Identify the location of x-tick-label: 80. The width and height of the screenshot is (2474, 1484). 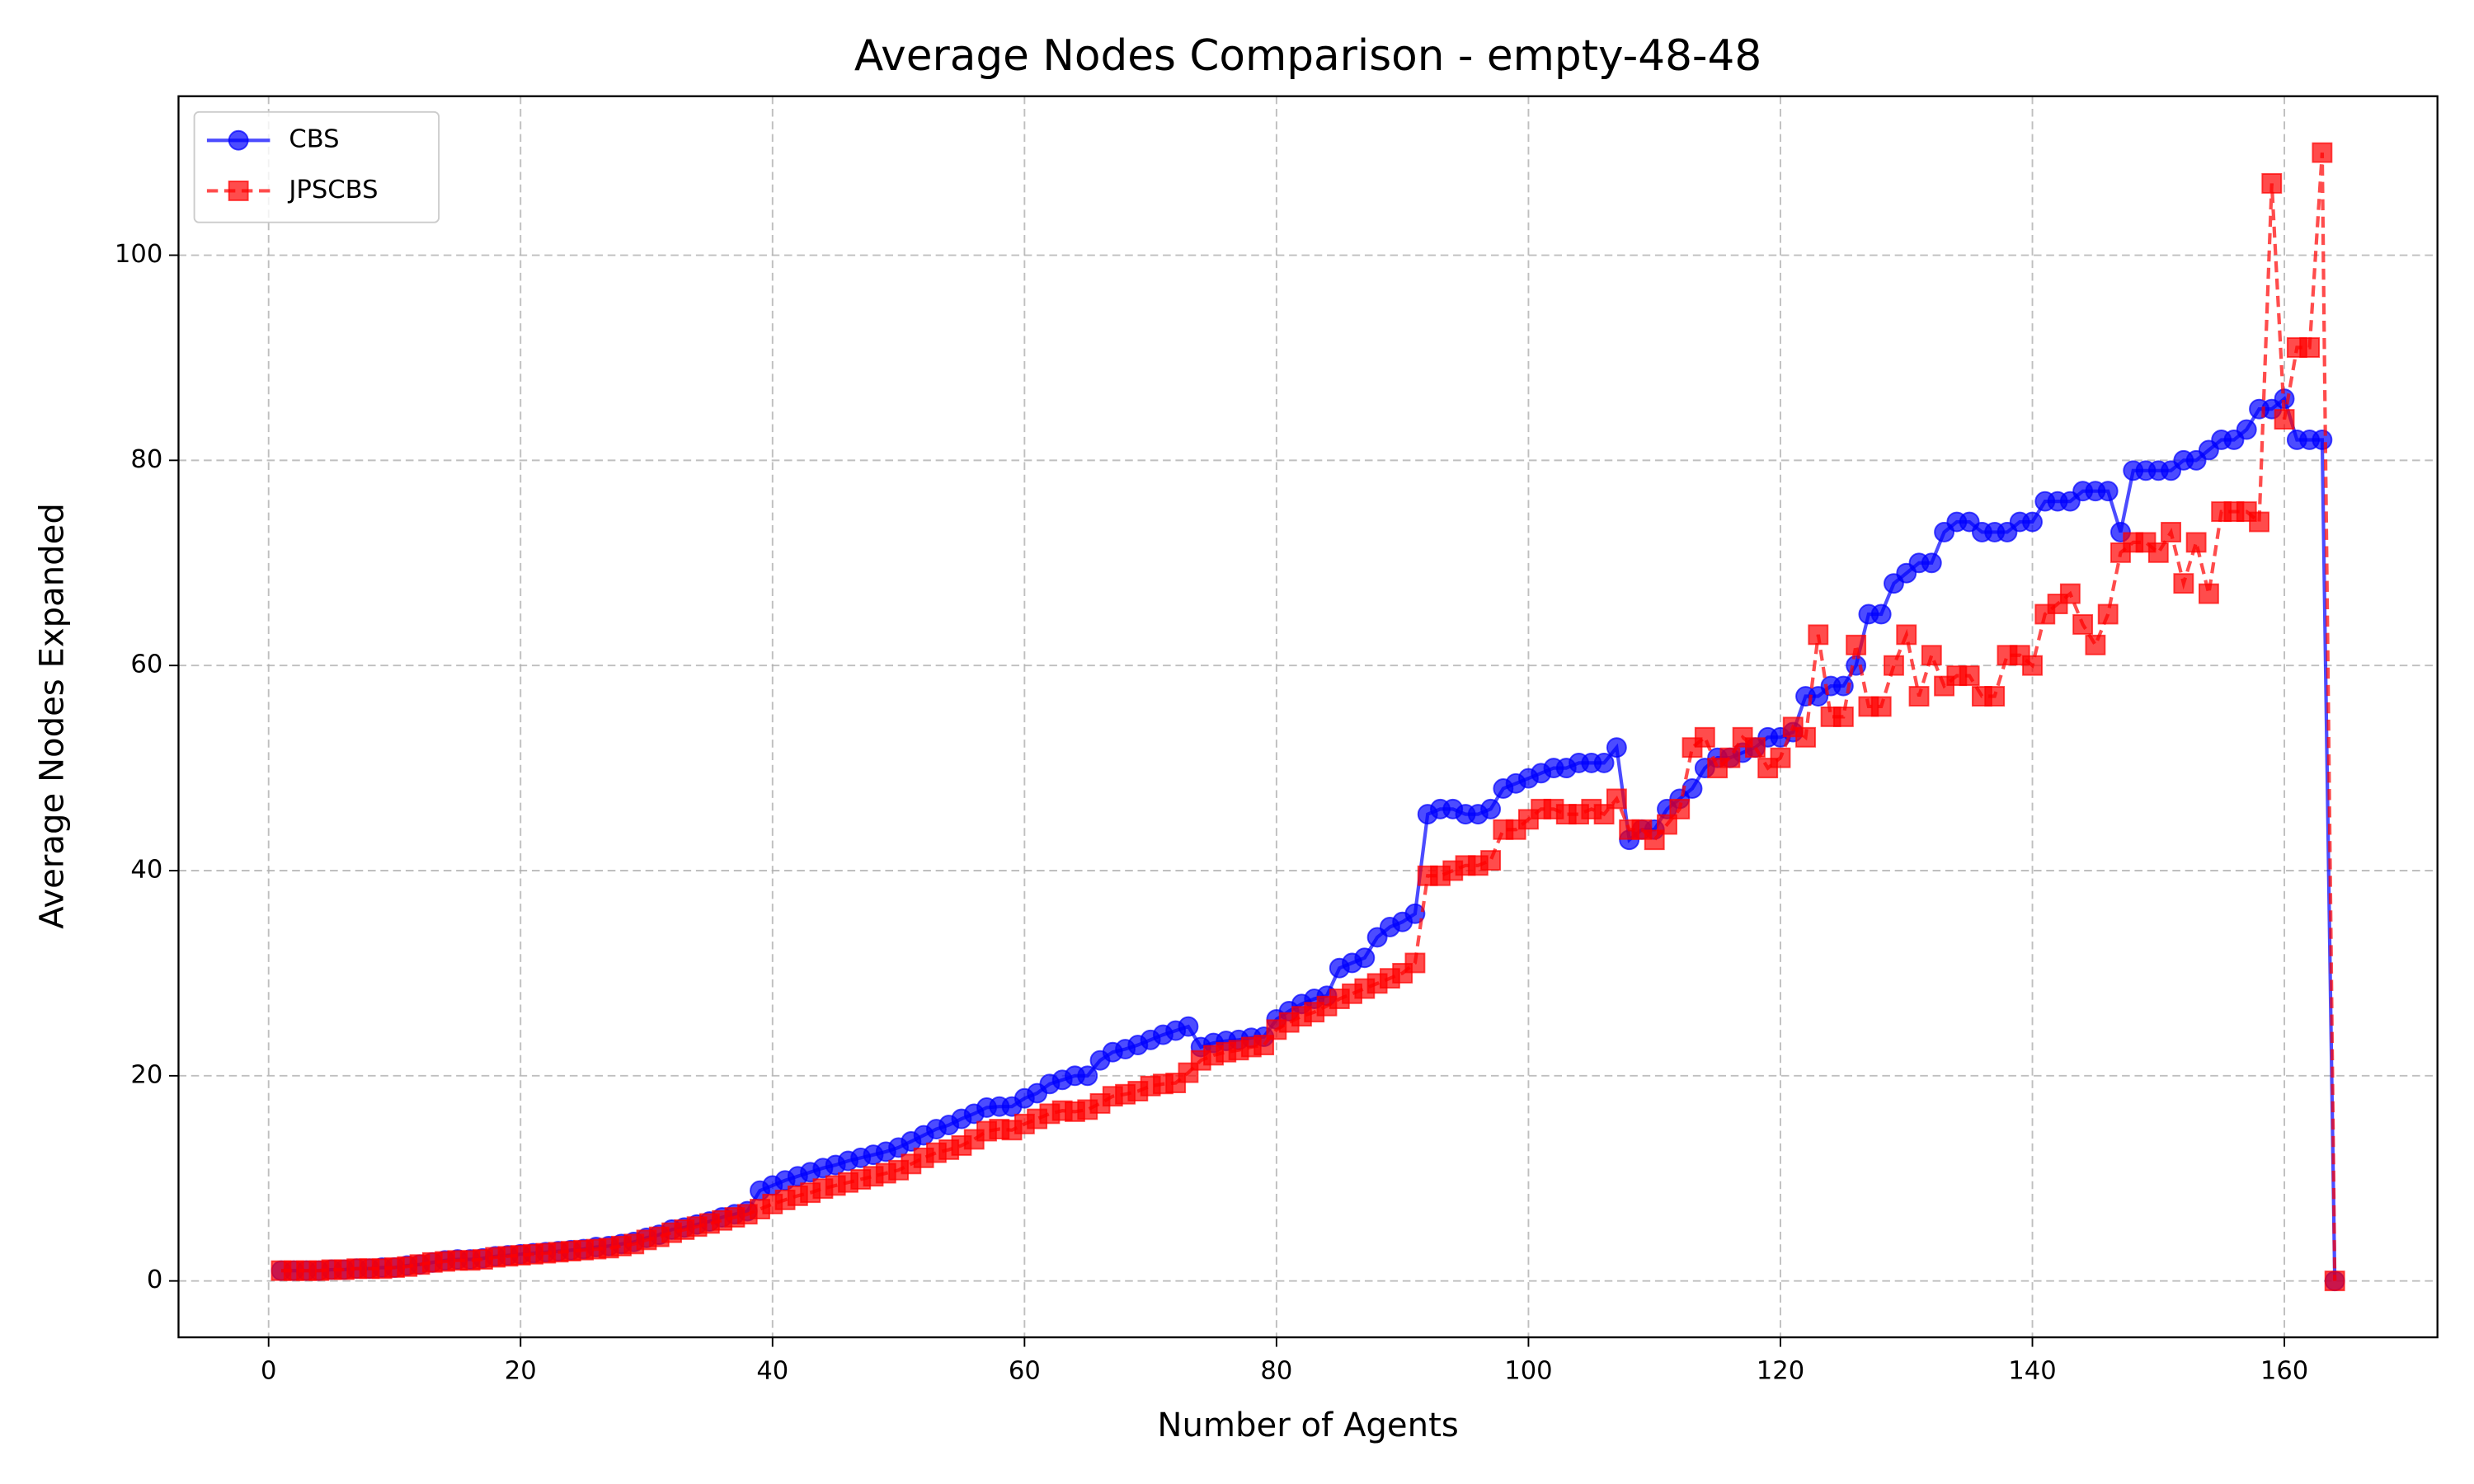
(1276, 1371).